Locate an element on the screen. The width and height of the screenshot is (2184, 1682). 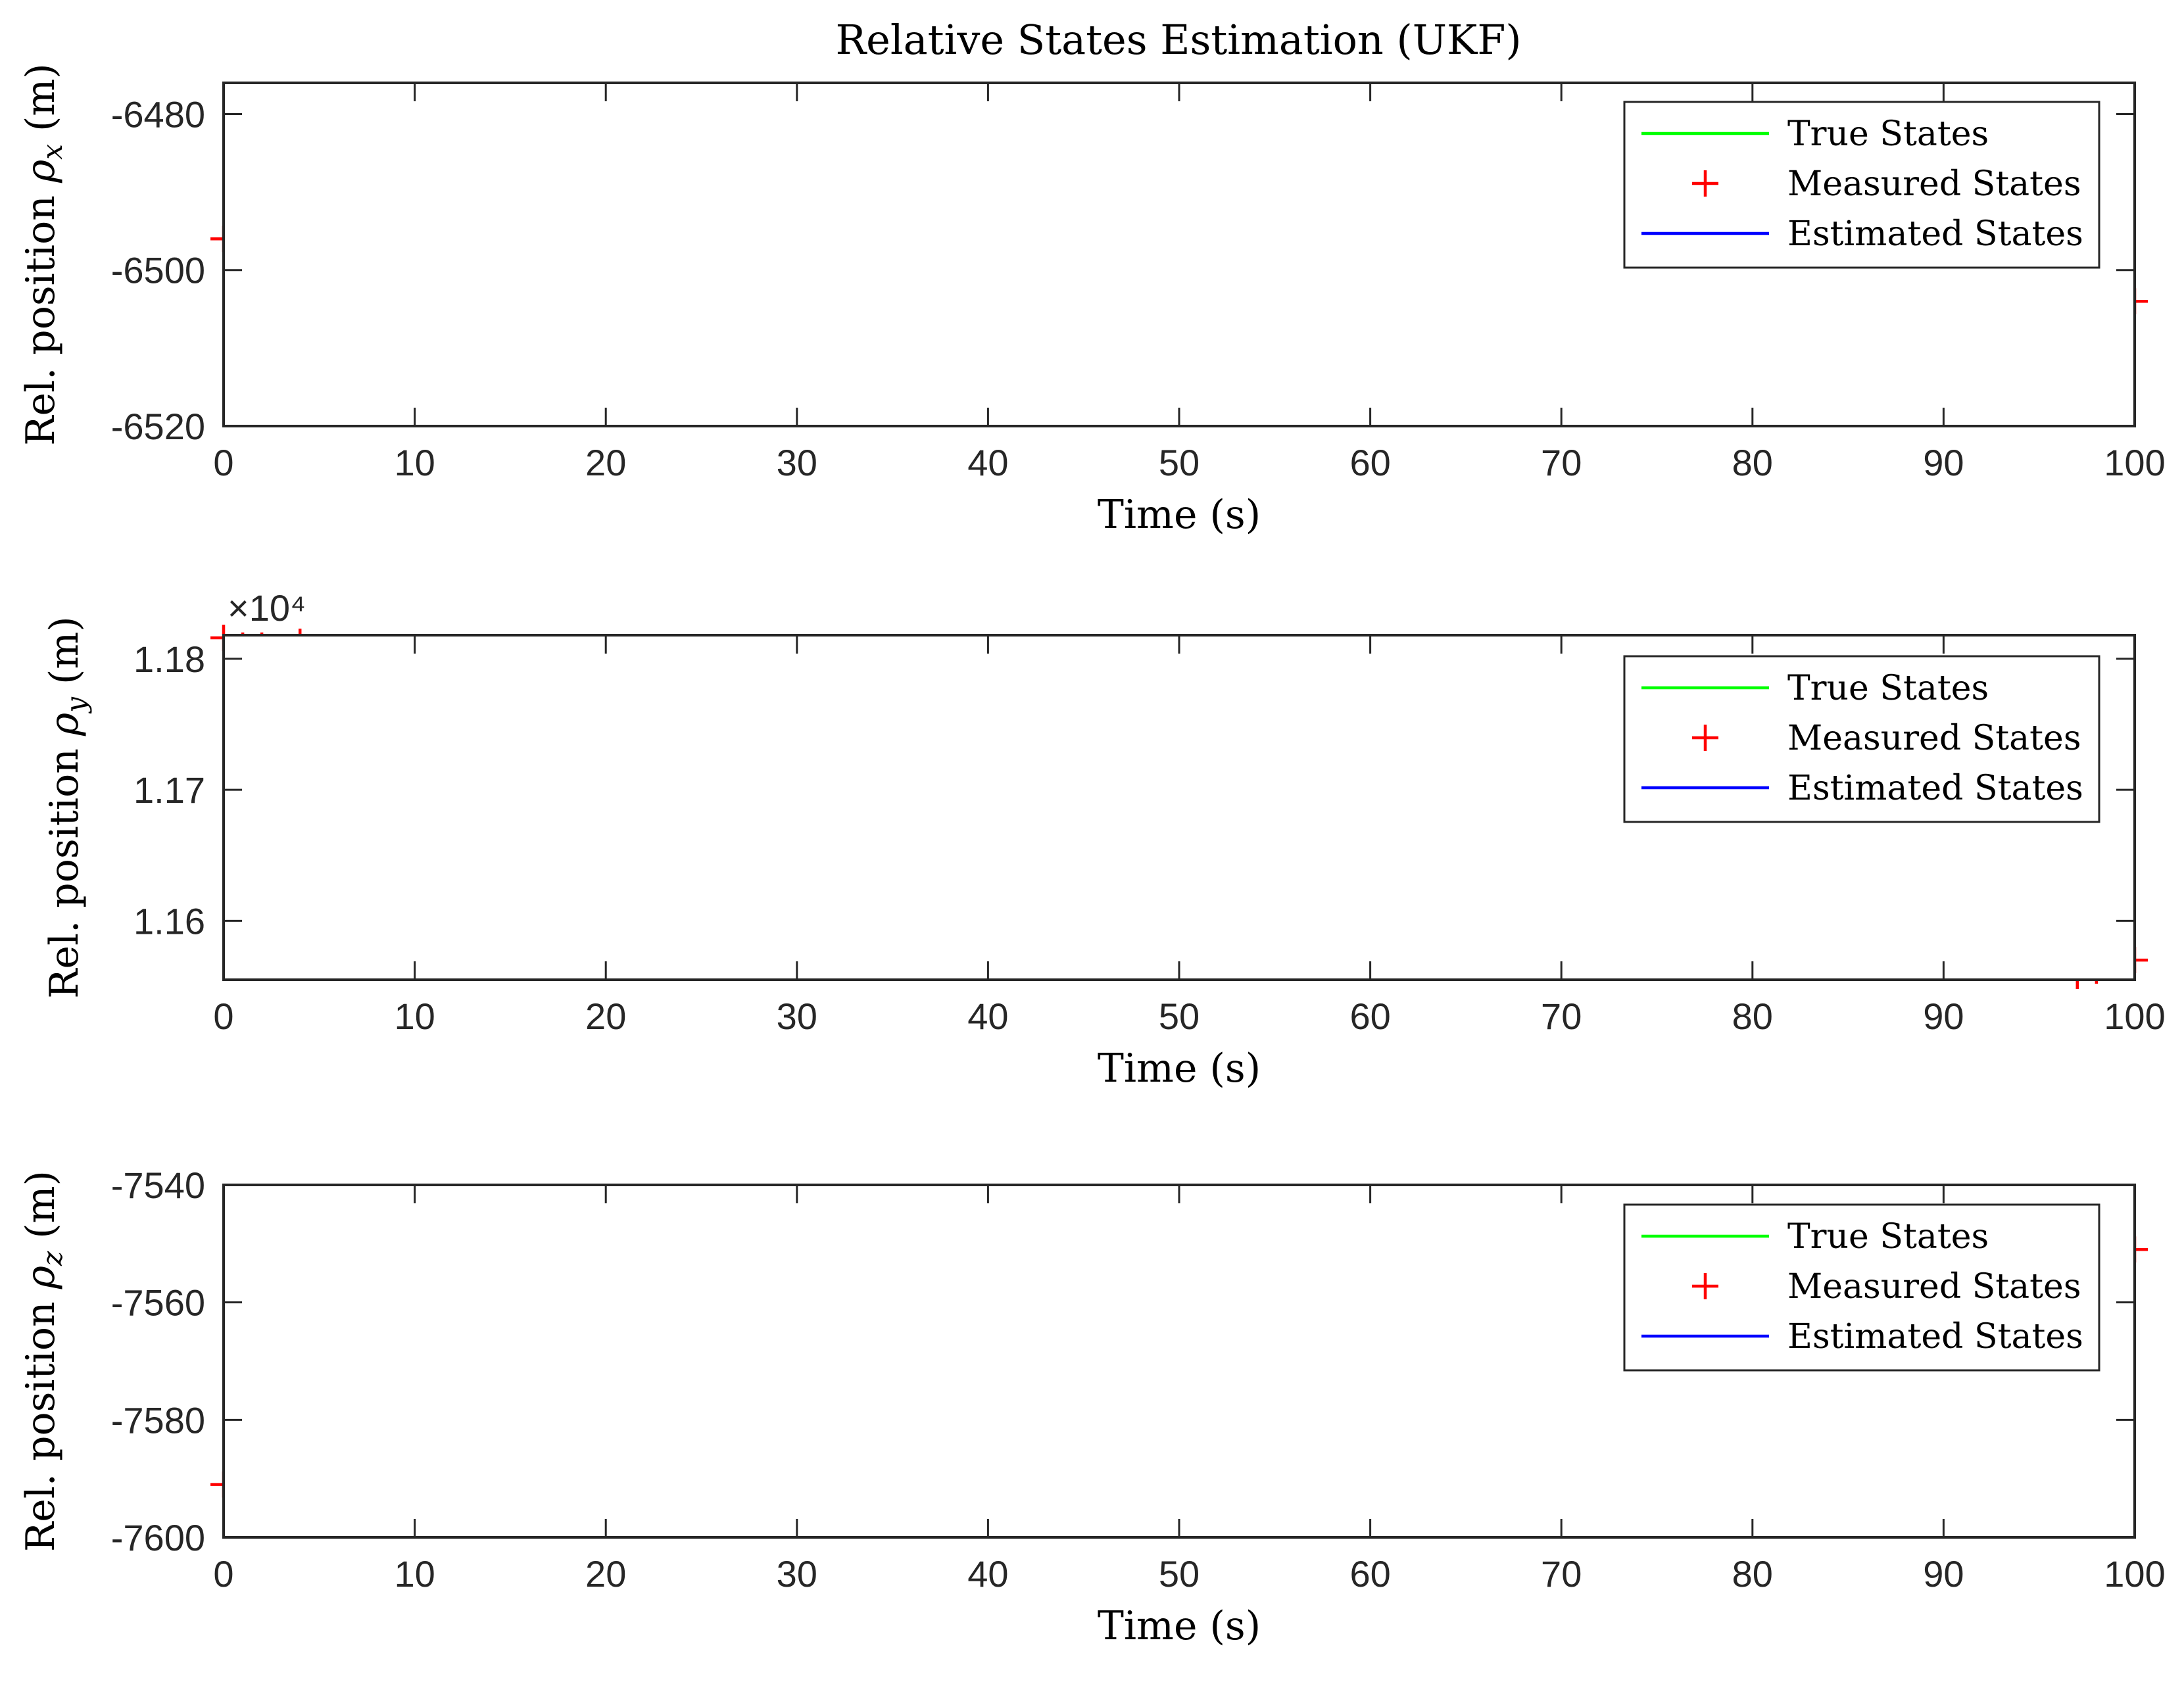
y-axis-label-subscript: x is located at coordinates (52, 152).